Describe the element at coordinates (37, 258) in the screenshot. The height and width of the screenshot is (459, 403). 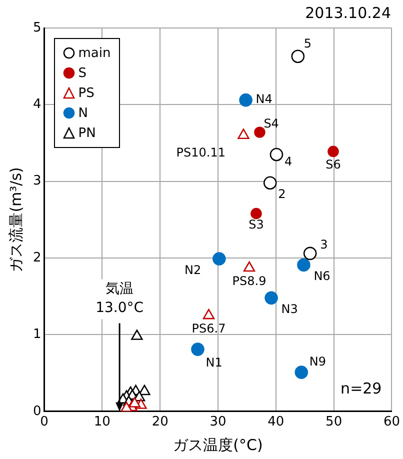
I see `y-tick-label: 2` at that location.